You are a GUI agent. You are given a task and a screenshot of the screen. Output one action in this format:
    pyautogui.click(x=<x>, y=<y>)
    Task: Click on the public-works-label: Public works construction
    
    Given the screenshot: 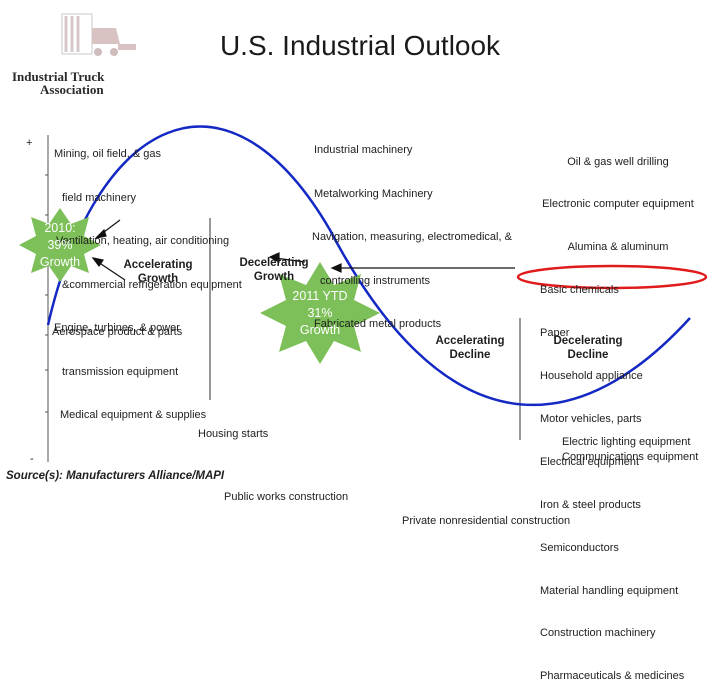 What is the action you would take?
    pyautogui.click(x=286, y=497)
    